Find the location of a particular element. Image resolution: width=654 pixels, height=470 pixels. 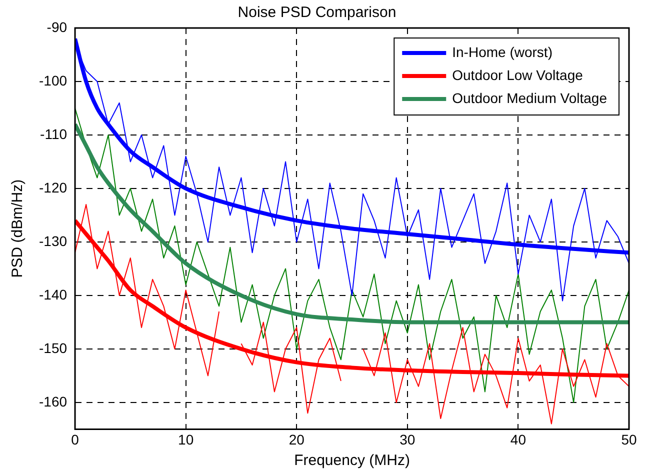

legend-label: Outdoor Low Voltage is located at coordinates (518, 74).